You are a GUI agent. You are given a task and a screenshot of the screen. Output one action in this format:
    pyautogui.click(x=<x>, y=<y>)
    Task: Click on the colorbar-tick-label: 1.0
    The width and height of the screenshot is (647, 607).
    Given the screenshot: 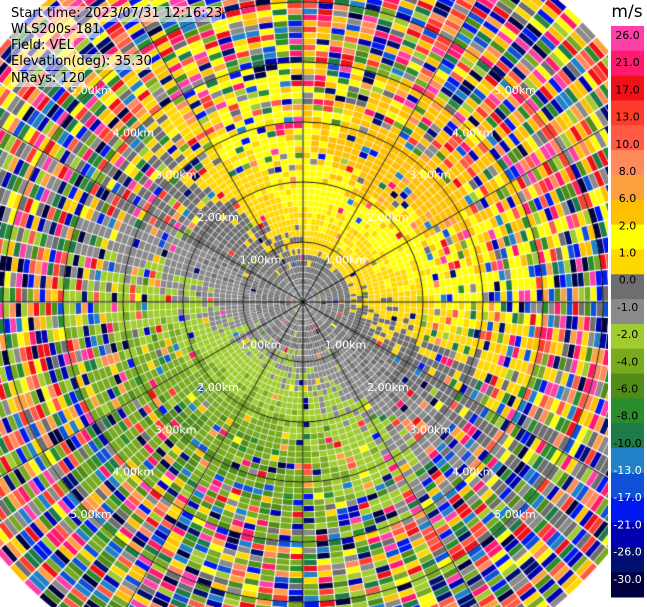 What is the action you would take?
    pyautogui.click(x=628, y=253)
    